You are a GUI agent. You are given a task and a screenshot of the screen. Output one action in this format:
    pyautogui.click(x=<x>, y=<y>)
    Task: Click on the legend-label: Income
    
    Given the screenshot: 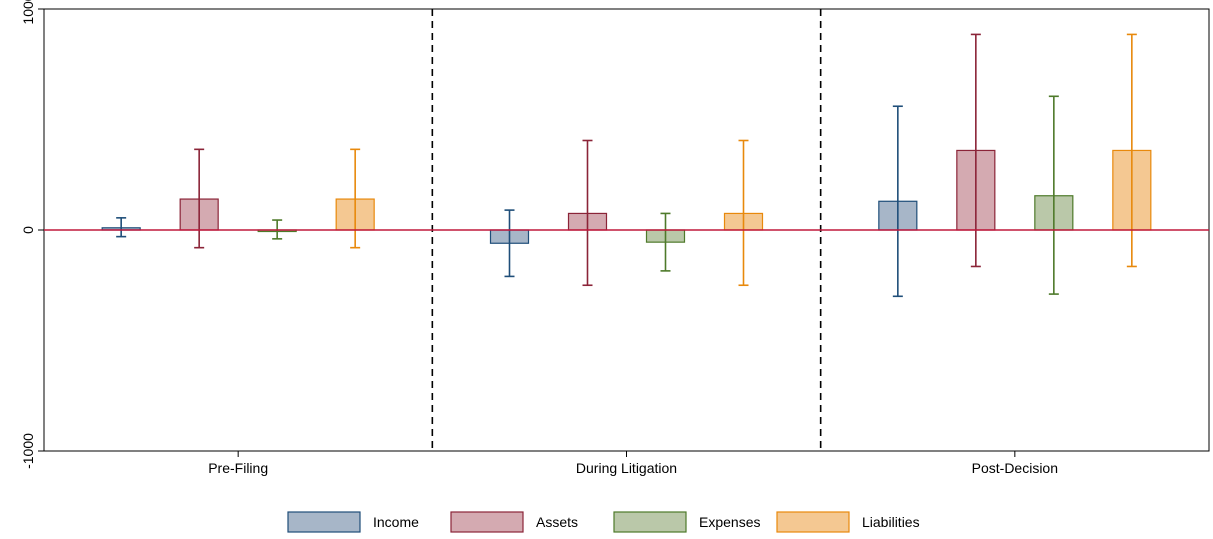 What is the action you would take?
    pyautogui.click(x=396, y=522)
    